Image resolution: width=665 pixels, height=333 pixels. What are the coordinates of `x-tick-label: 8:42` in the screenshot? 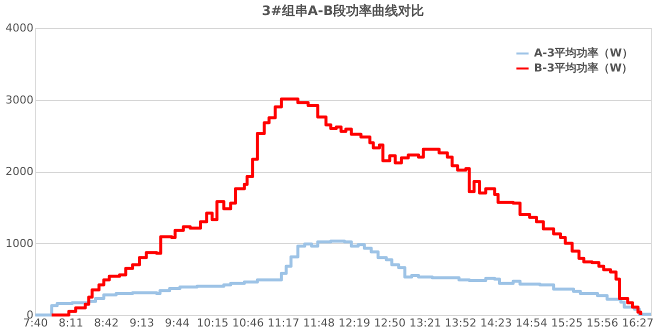 It's located at (106, 323).